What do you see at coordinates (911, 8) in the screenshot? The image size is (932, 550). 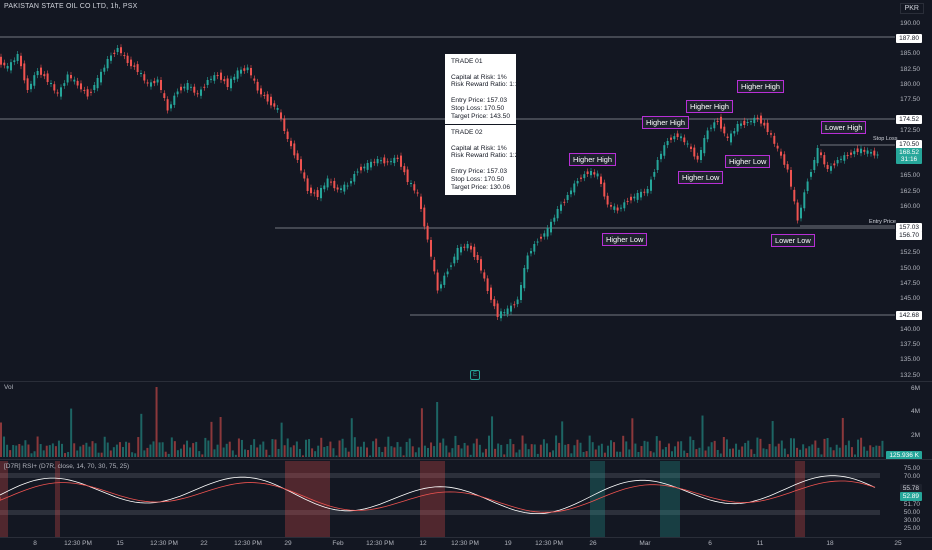 I see `currency-button: PKR` at bounding box center [911, 8].